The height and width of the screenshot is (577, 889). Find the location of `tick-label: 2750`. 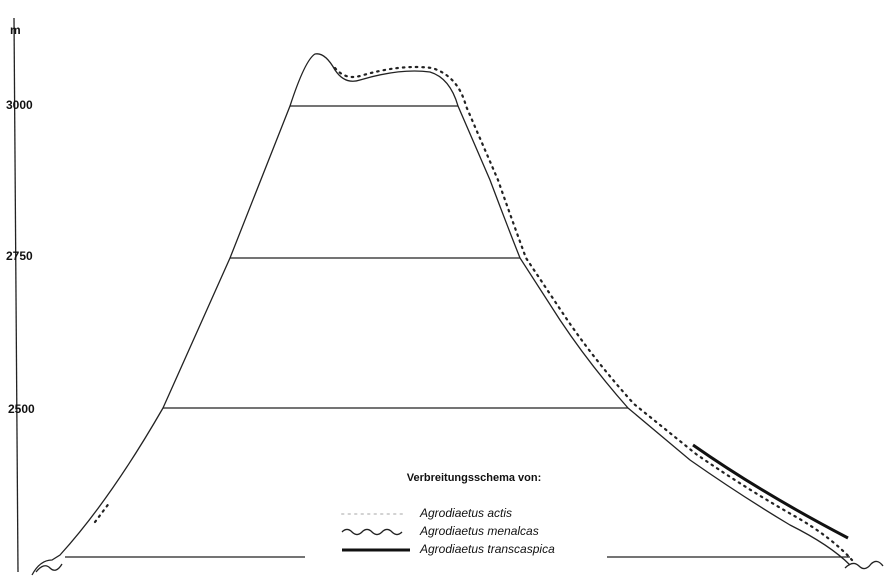

tick-label: 2750 is located at coordinates (19, 256).